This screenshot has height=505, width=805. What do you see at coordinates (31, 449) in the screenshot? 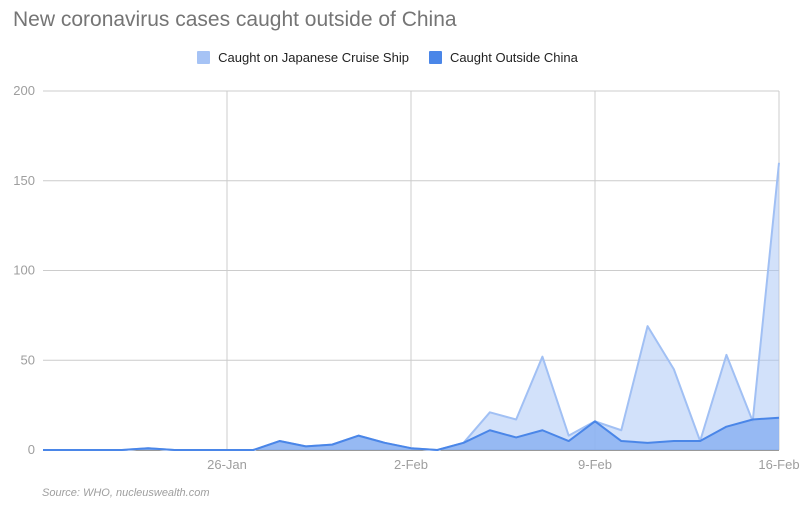
I see `y-tick-label: 0` at bounding box center [31, 449].